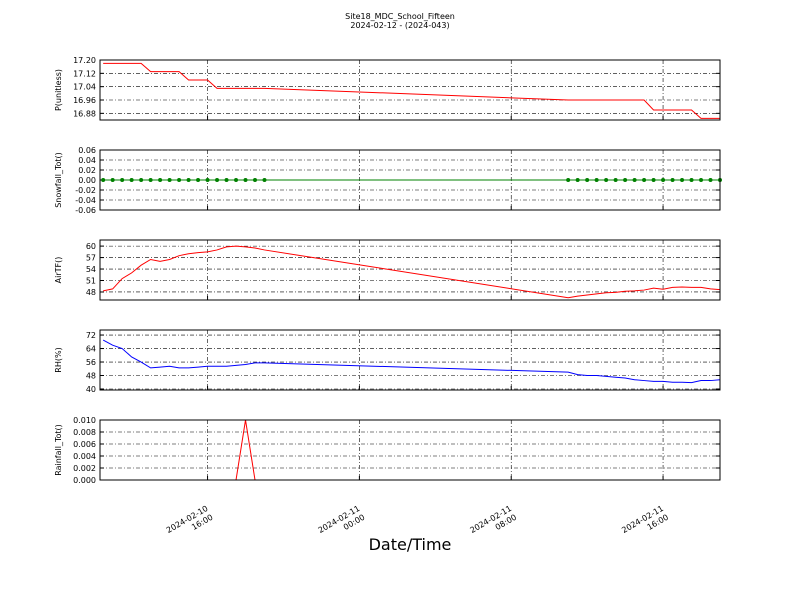  Describe the element at coordinates (58, 359) in the screenshot. I see `y-axis-label: RH(%)` at that location.